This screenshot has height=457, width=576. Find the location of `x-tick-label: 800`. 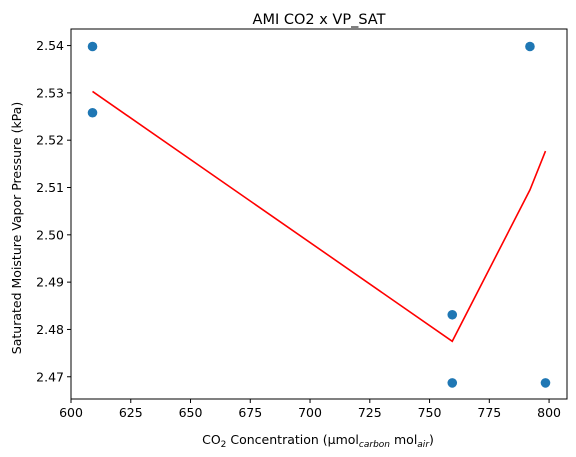

x-tick-label: 800 is located at coordinates (549, 412).